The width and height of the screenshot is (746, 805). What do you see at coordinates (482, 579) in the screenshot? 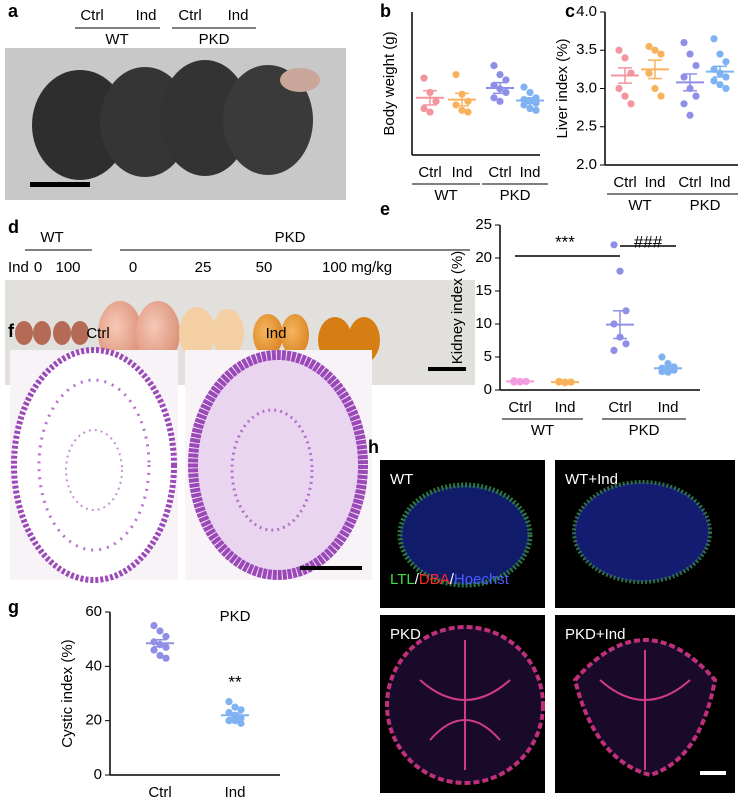
I see `stain: Hoechst` at bounding box center [482, 579].